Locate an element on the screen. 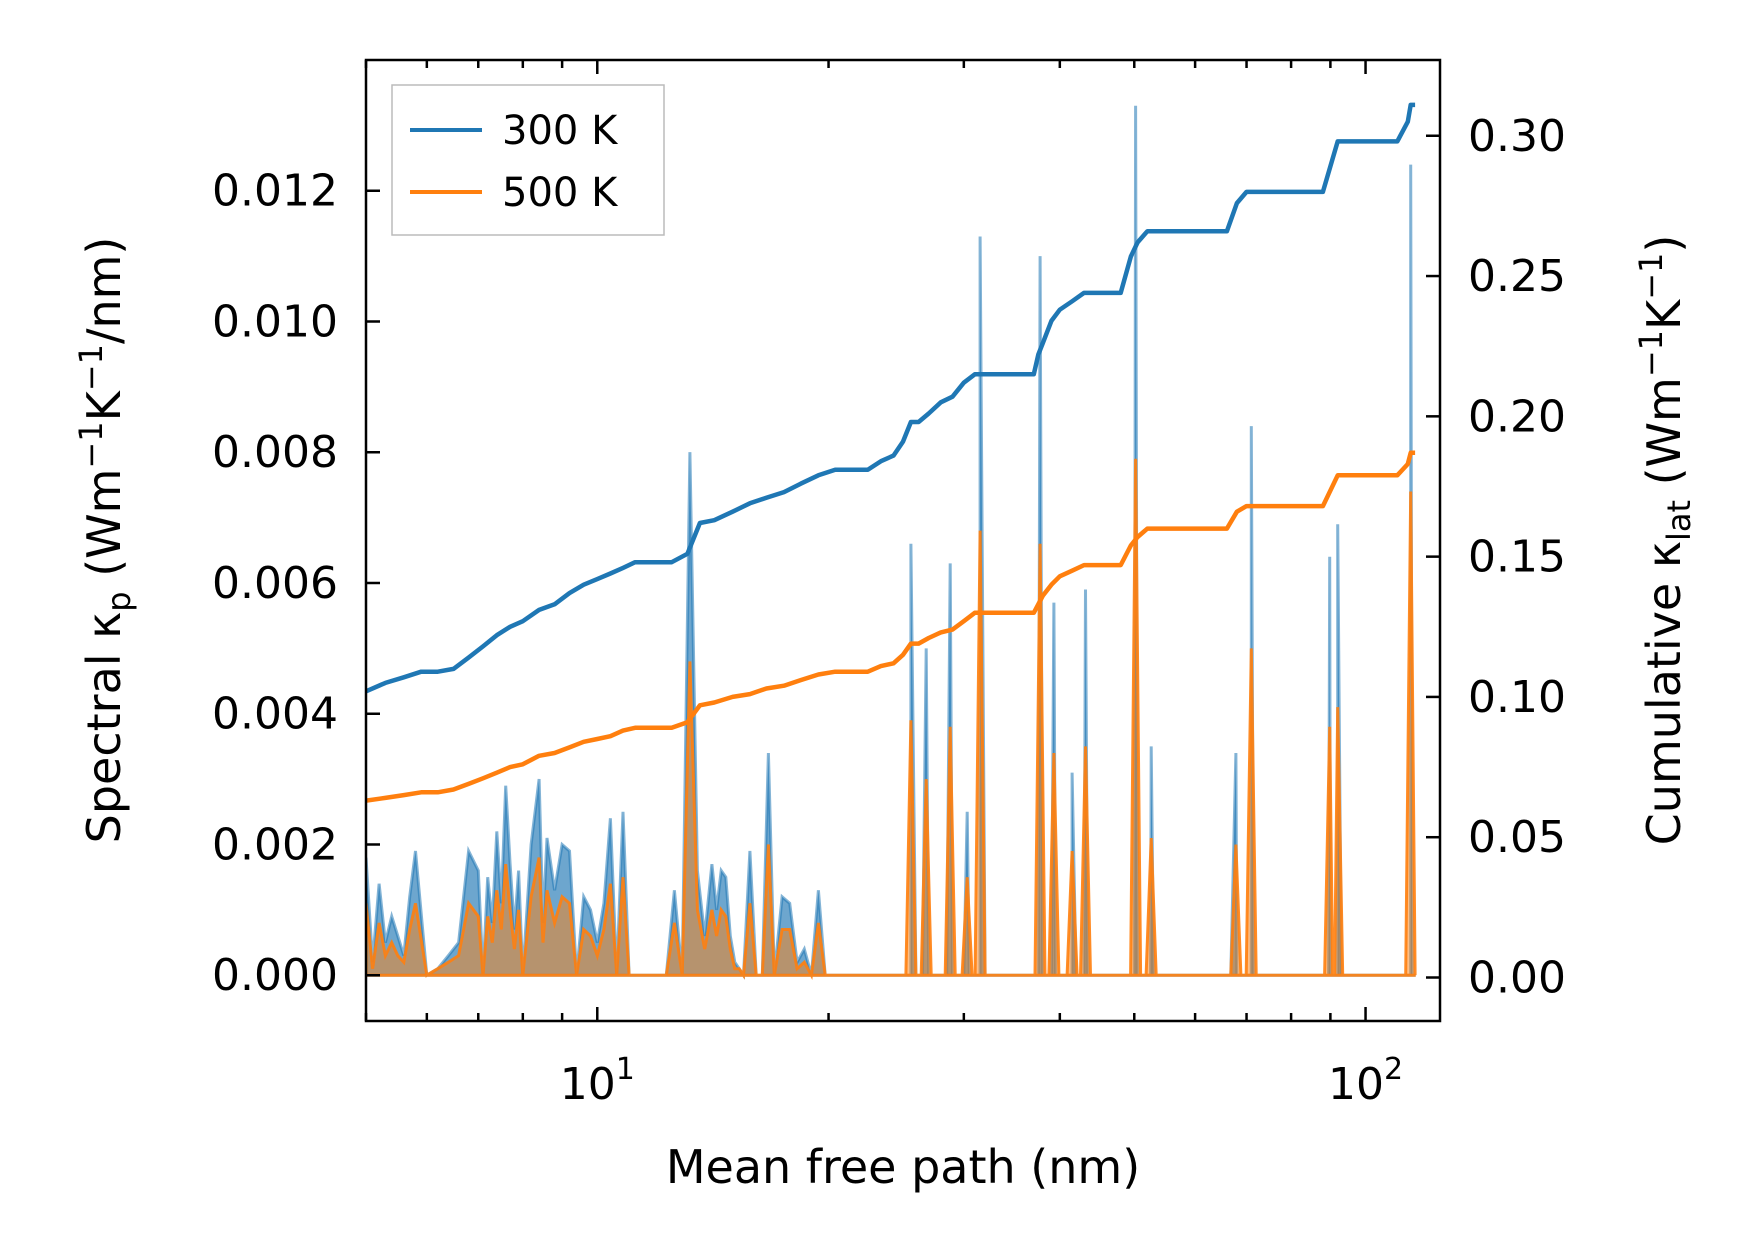  left-tick-labels: 0.000 0.002 0.004 0.006 0.008 0.010 0.012 is located at coordinates (275, 583).